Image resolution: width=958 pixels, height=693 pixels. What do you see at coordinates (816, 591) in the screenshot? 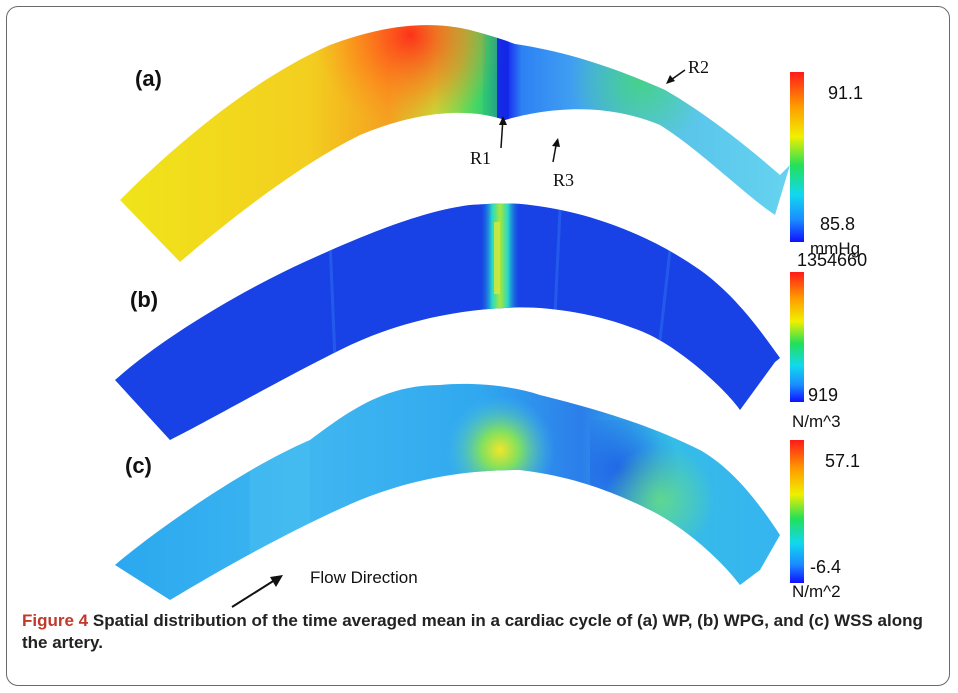
I see `colorbar-wss-unit: N/m^2` at bounding box center [816, 591].